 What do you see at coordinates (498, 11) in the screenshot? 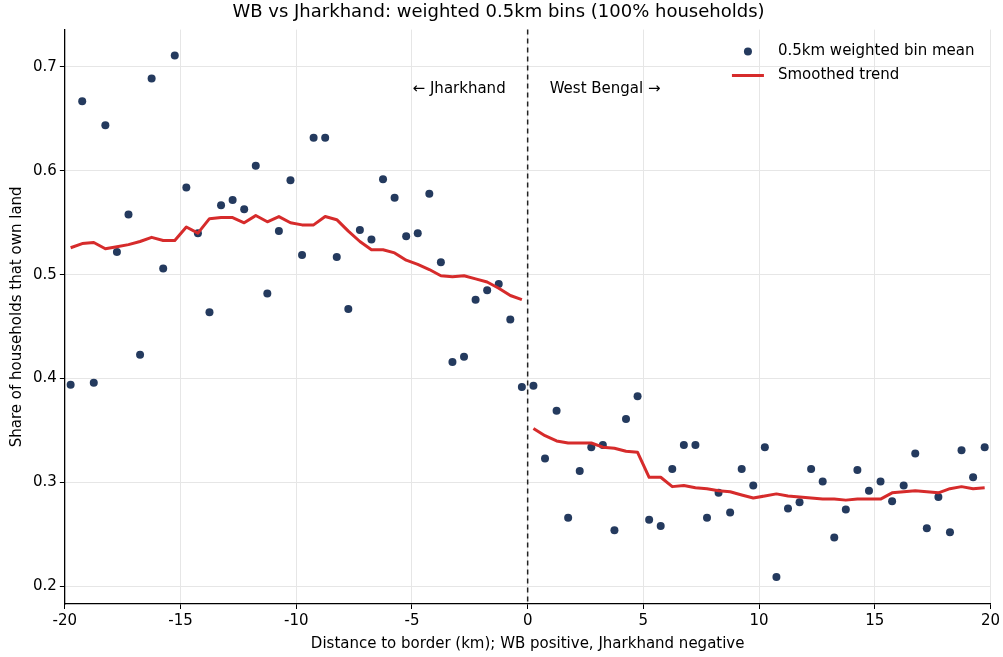
I see `chart-title: WB vs Jharkhand: weighted 0.5km bins (100% households)` at bounding box center [498, 11].